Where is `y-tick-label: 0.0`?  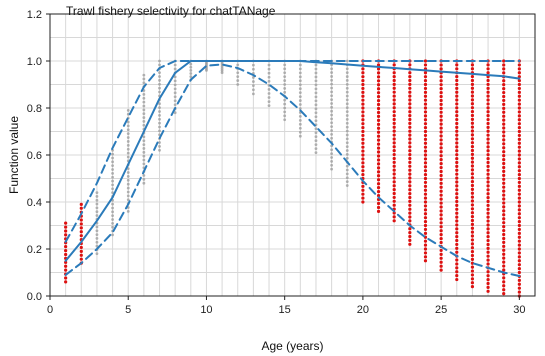
y-tick-label: 0.0 is located at coordinates (34, 297).